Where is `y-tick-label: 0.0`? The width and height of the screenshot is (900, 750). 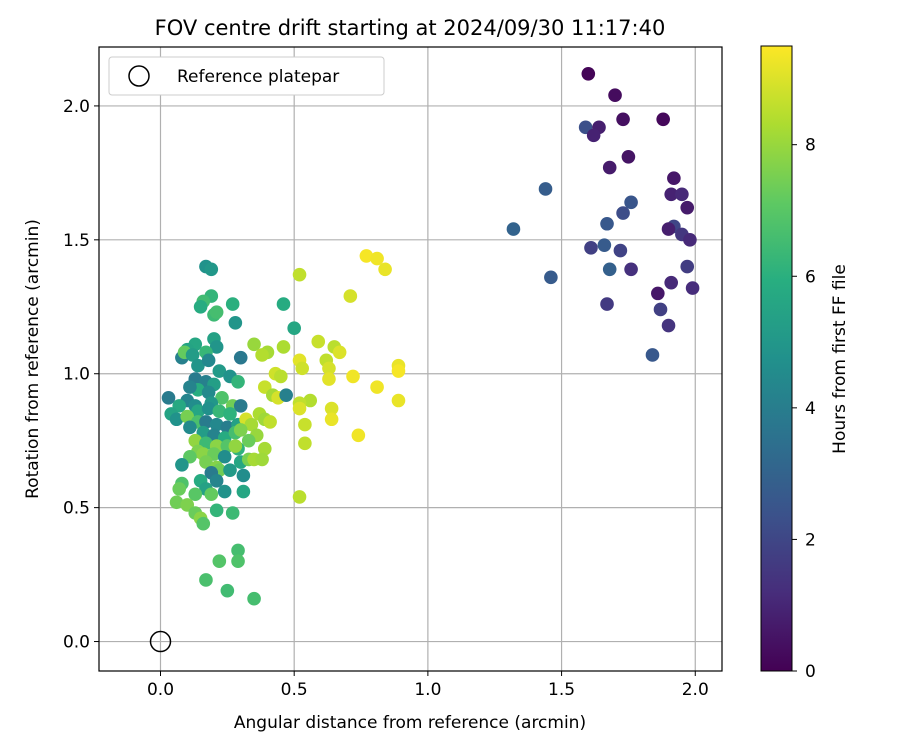 y-tick-label: 0.0 is located at coordinates (76, 643).